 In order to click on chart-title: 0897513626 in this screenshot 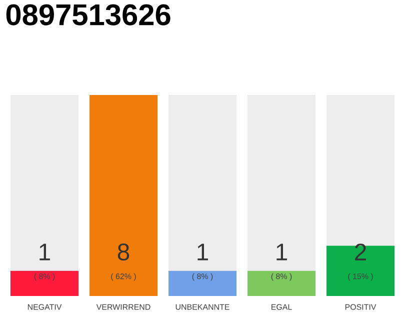, I will do `click(88, 15)`.